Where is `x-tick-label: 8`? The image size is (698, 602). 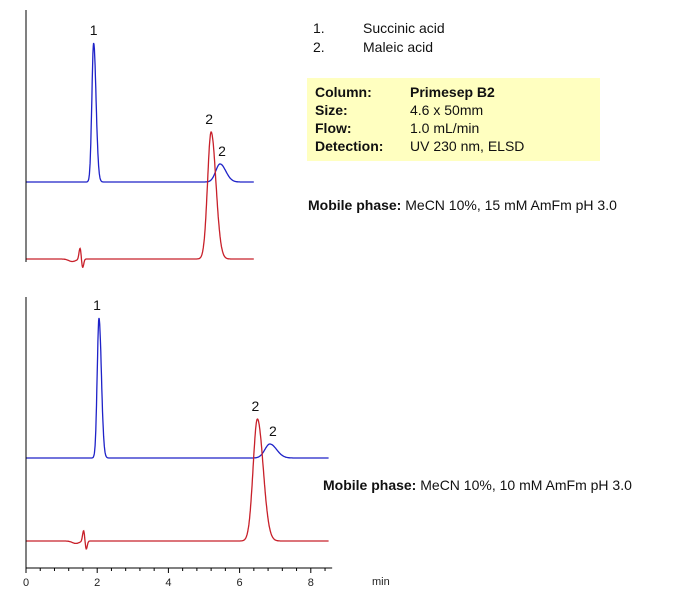 x-tick-label: 8 is located at coordinates (311, 583).